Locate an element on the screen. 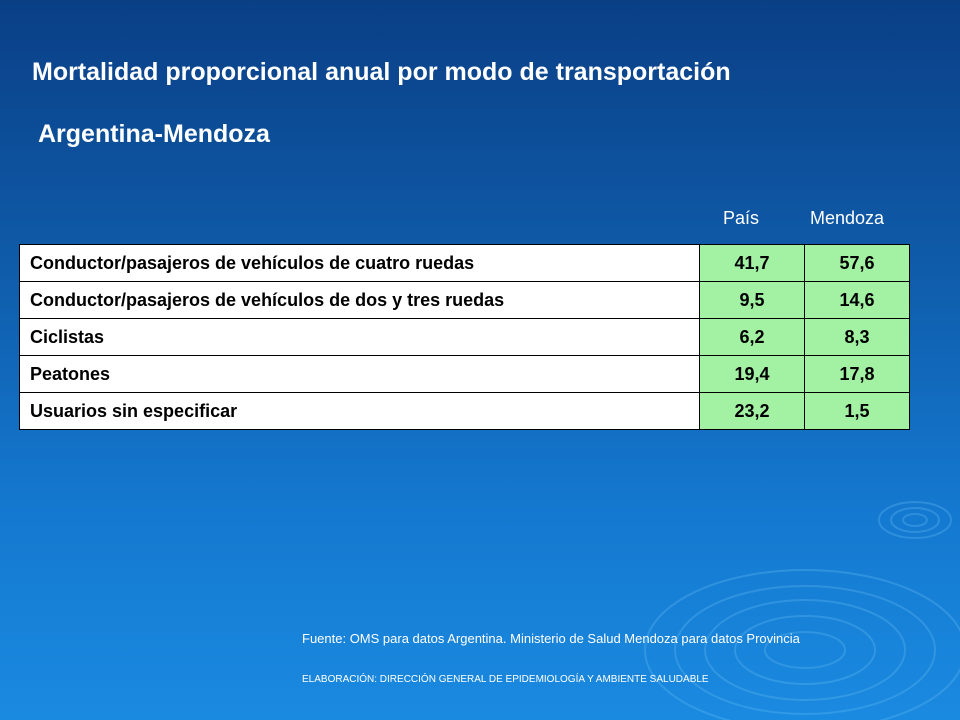 The height and width of the screenshot is (720, 960). table-row: Ciclistas 6,2 8,3 is located at coordinates (464, 337).